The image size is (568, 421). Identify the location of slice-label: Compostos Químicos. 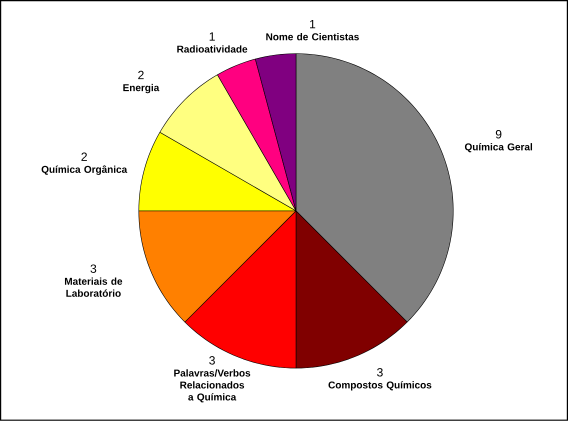
(380, 386).